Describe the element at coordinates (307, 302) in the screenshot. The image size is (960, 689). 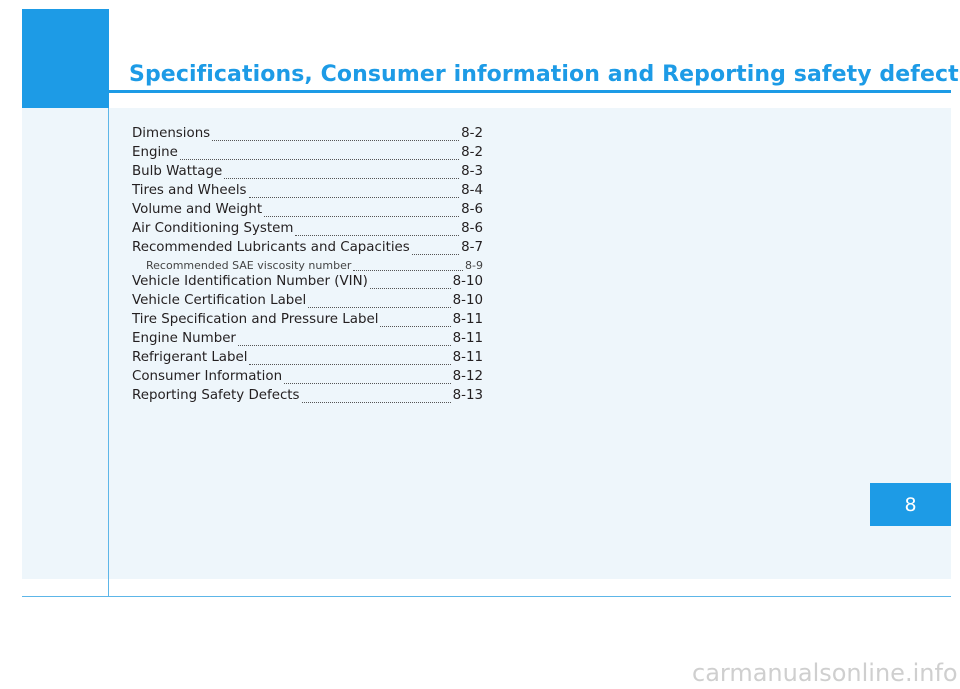
I see `toc-entry: Vehicle Certification Label 8-10` at that location.